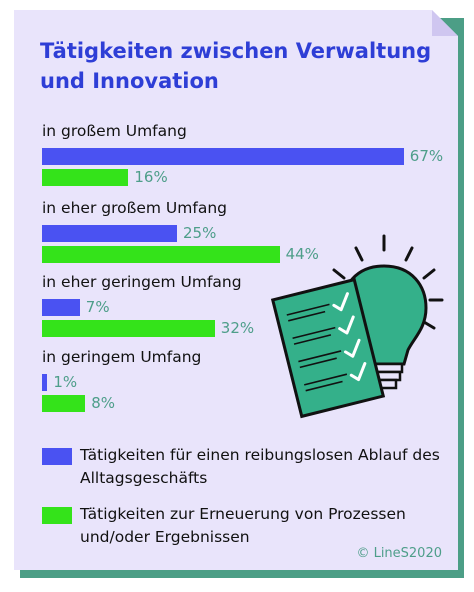 This screenshot has height=592, width=474. I want to click on value-label: 7%, so click(97, 307).